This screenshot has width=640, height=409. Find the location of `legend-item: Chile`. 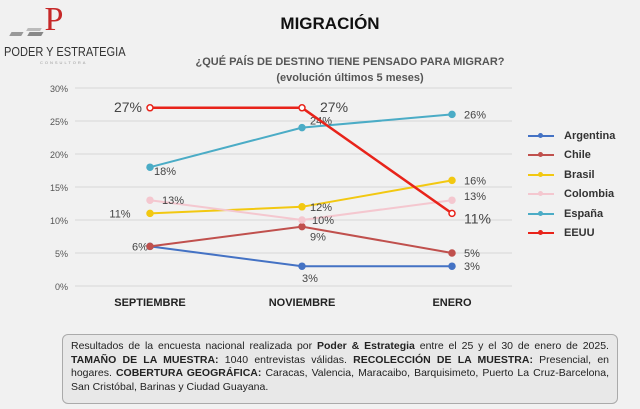

legend-item: Chile is located at coordinates (571, 156).